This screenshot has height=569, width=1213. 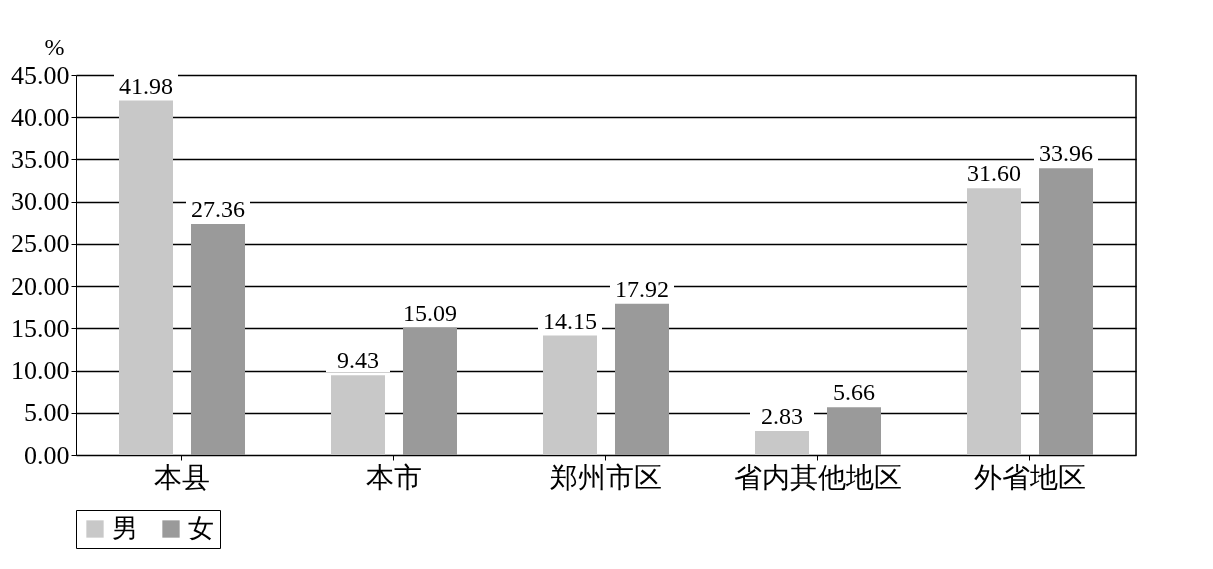 I want to click on y-tick-label: 0.00, so click(x=47, y=455).